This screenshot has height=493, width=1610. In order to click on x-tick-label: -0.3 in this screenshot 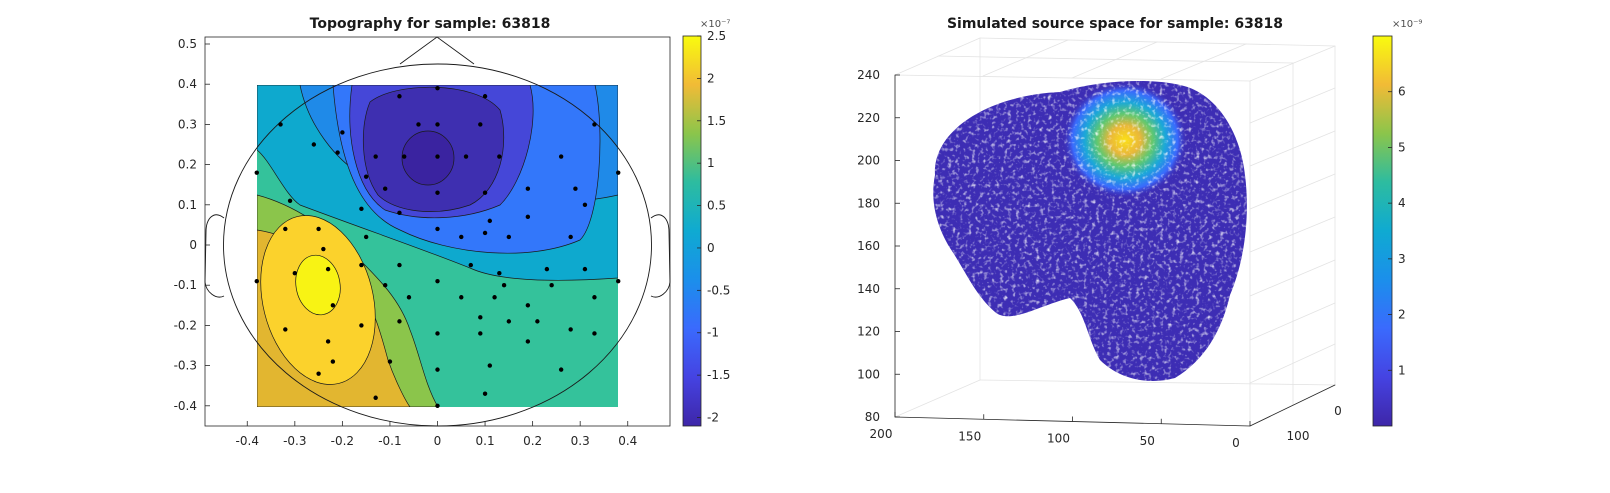, I will do `click(294, 441)`.